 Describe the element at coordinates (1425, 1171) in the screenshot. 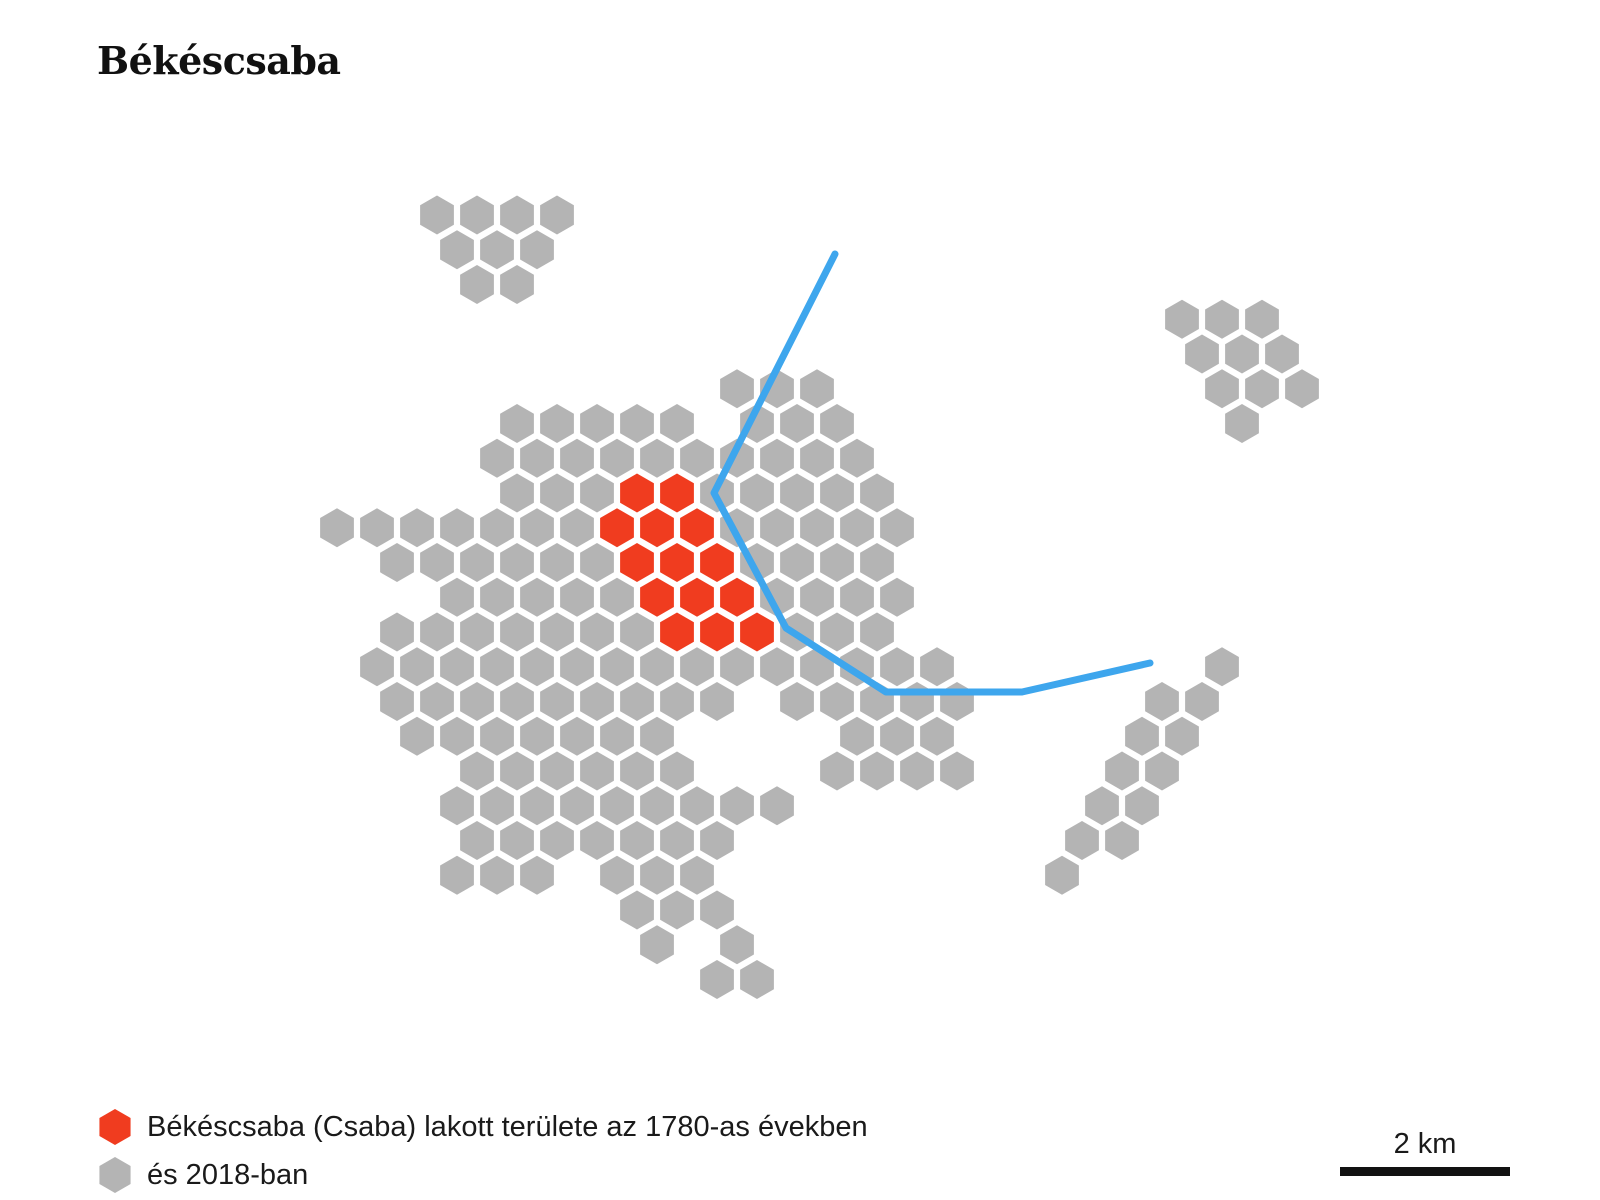

I see `scale-bar-line` at that location.